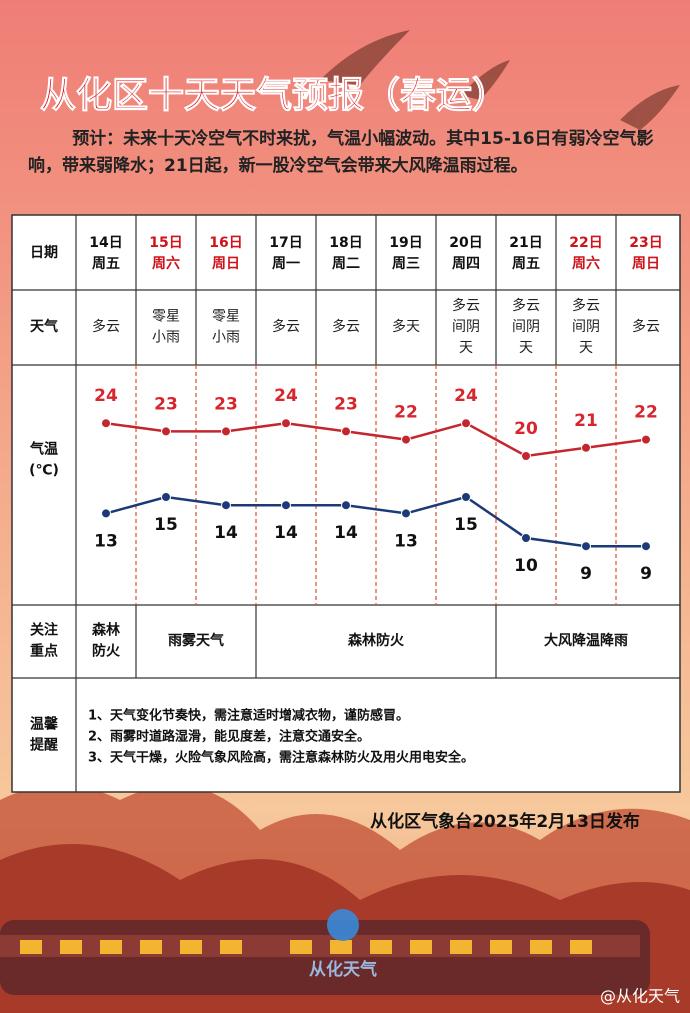 This screenshot has height=1013, width=690. What do you see at coordinates (505, 821) in the screenshot?
I see `publisher: 从化区气象台2025年2月13日发布` at bounding box center [505, 821].